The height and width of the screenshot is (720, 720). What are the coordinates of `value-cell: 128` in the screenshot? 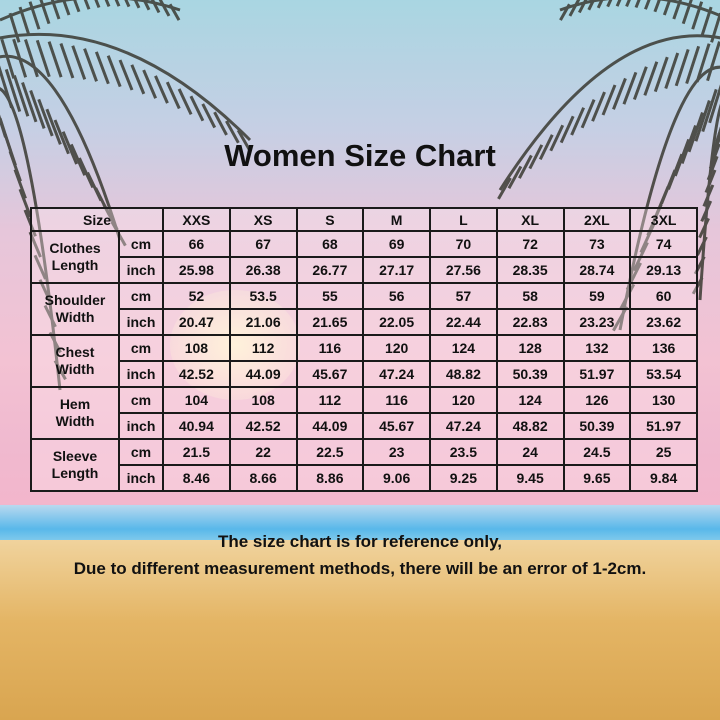 It's located at (530, 348).